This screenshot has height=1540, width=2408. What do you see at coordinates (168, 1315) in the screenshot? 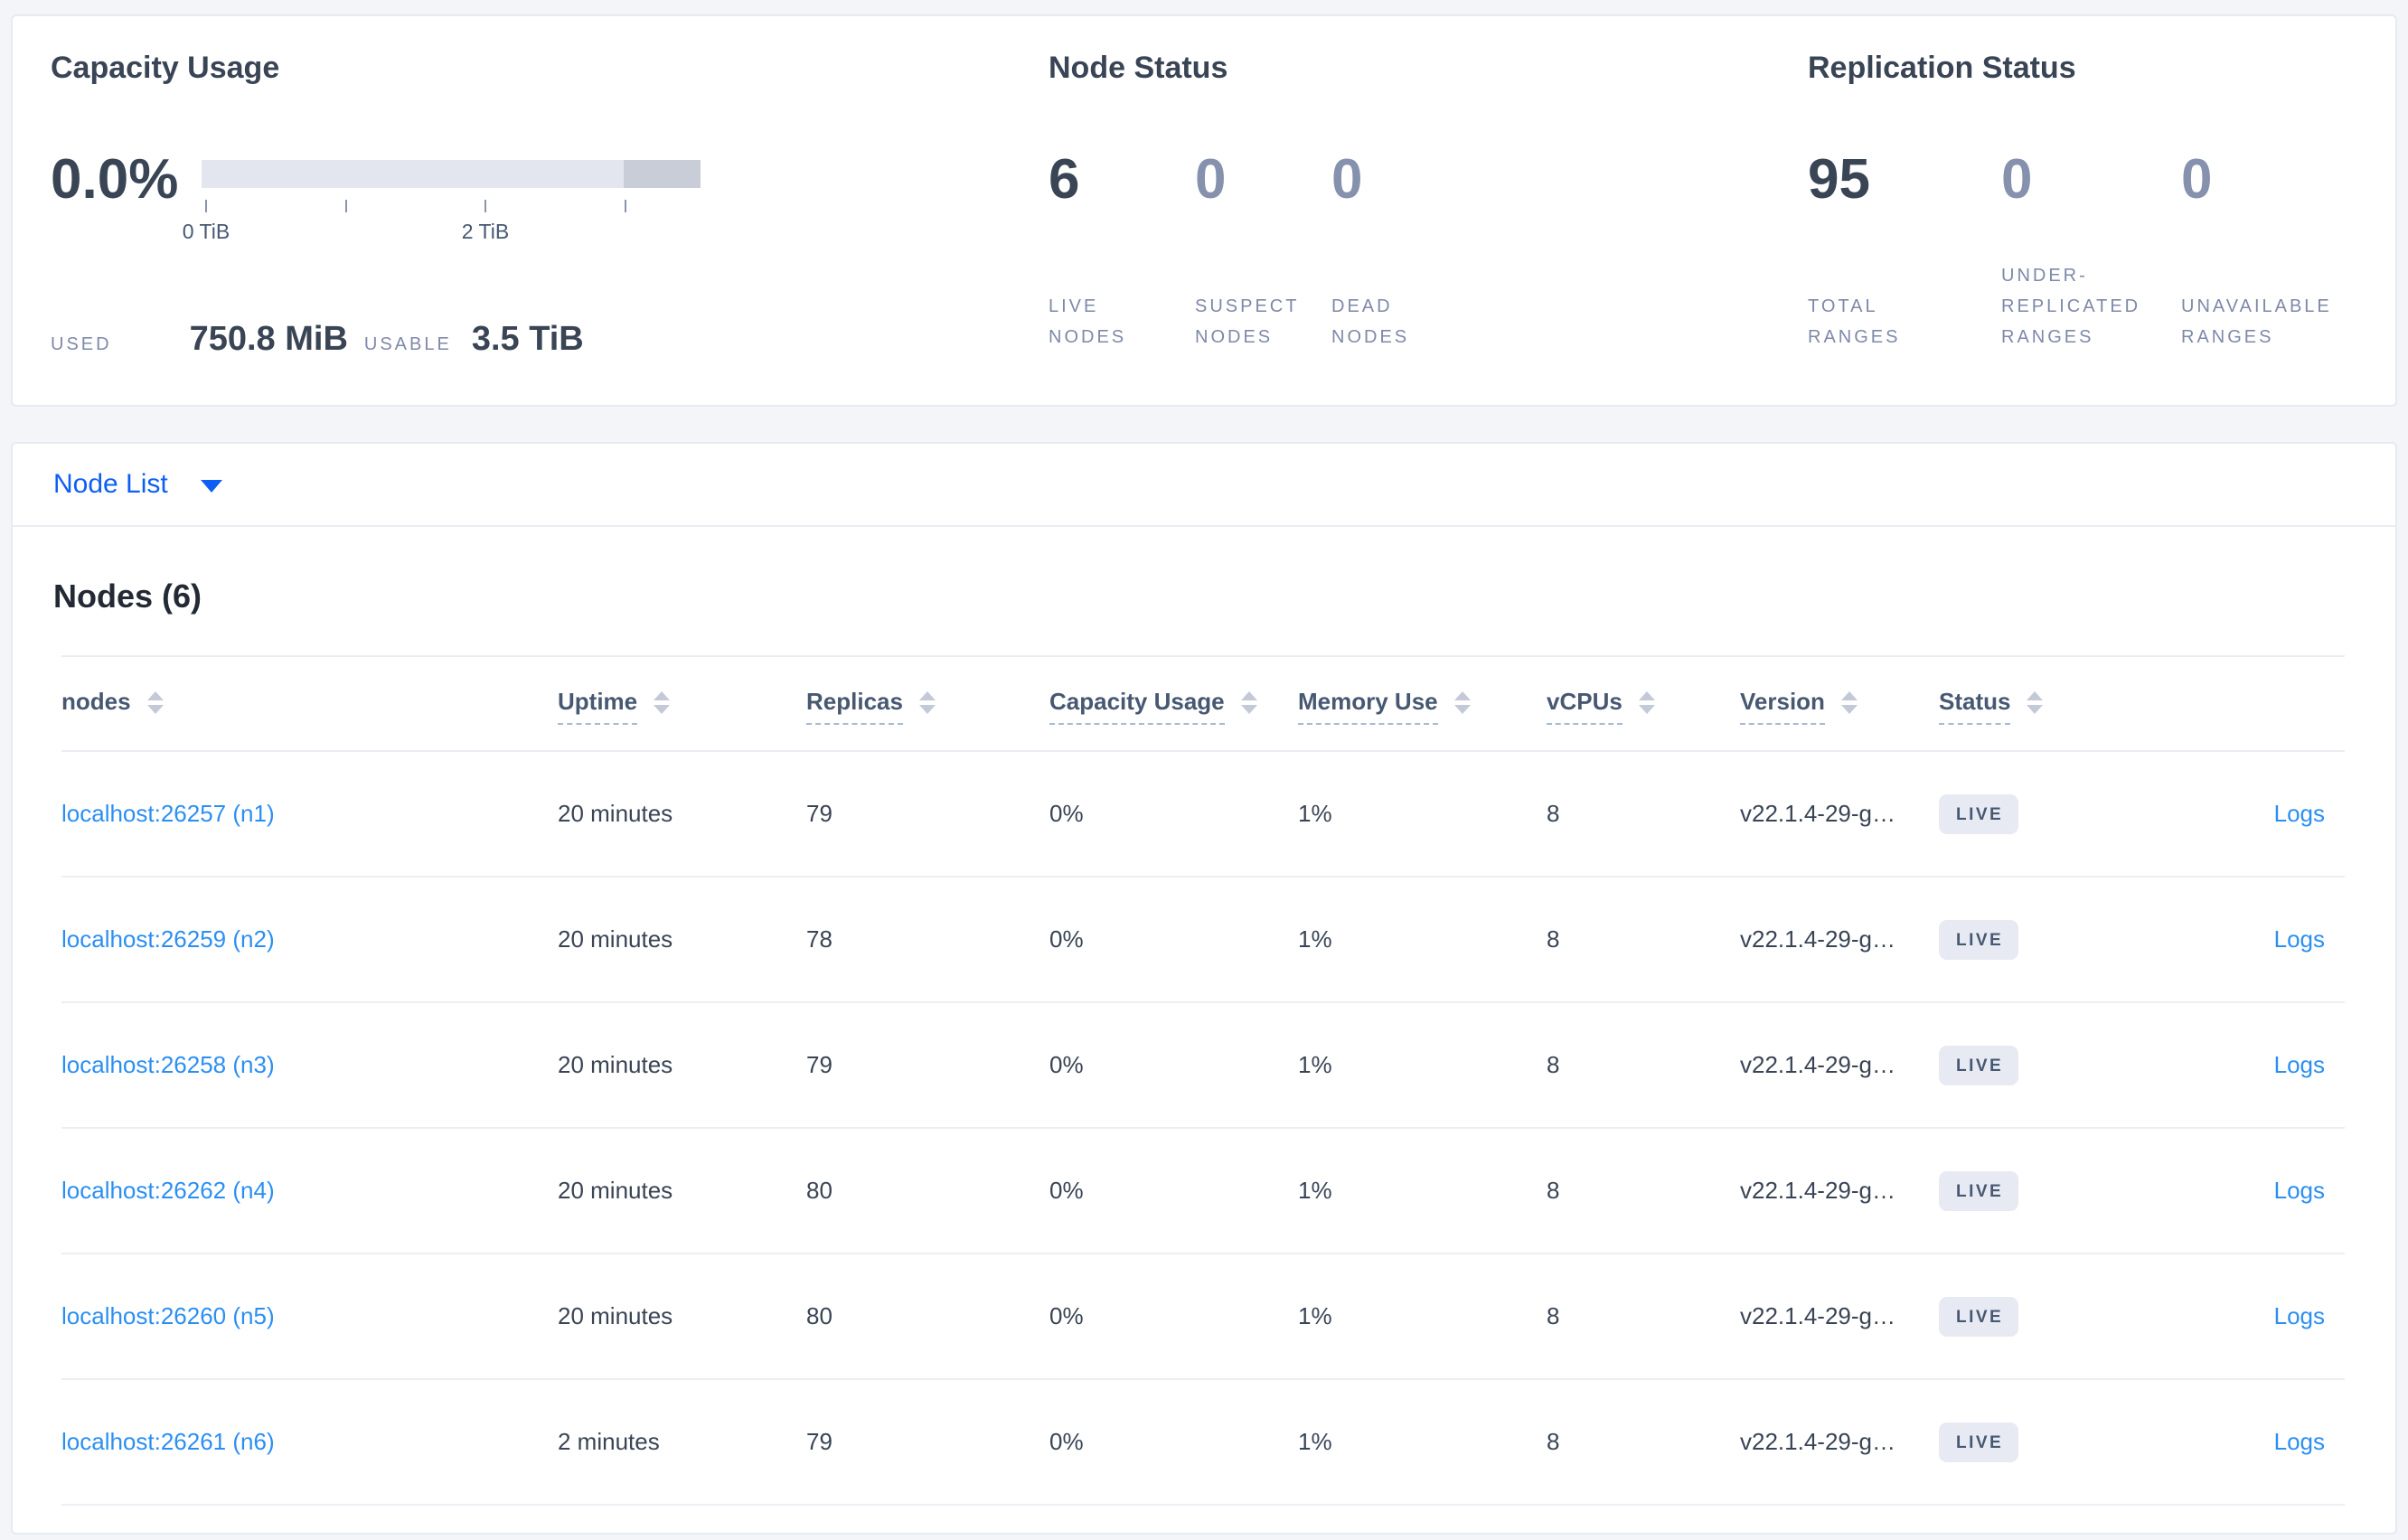
I see `node-link: localhost:26260 (n5)` at bounding box center [168, 1315].